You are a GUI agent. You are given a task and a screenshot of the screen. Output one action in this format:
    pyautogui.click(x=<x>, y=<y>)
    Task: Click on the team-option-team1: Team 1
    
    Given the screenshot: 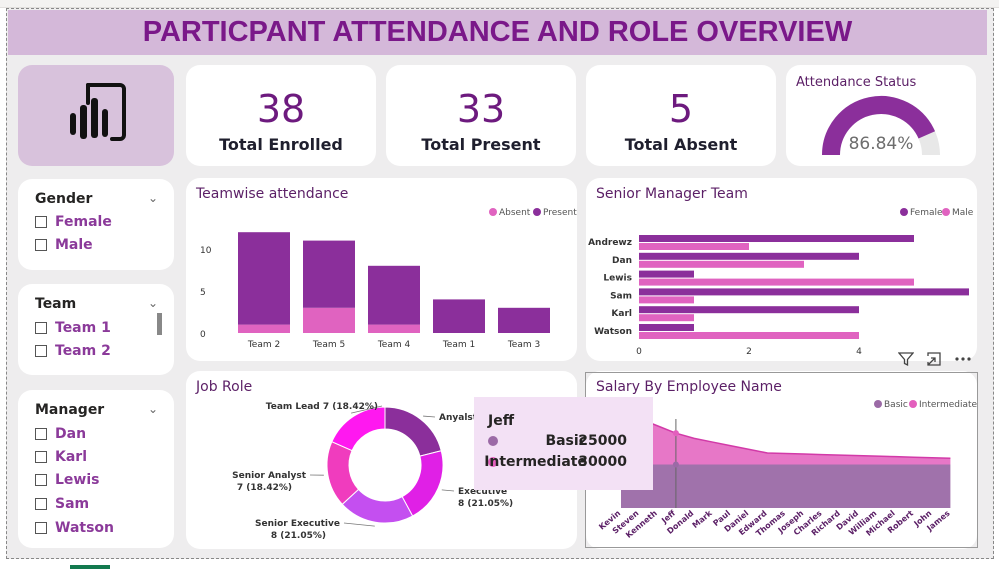 What is the action you would take?
    pyautogui.click(x=73, y=328)
    